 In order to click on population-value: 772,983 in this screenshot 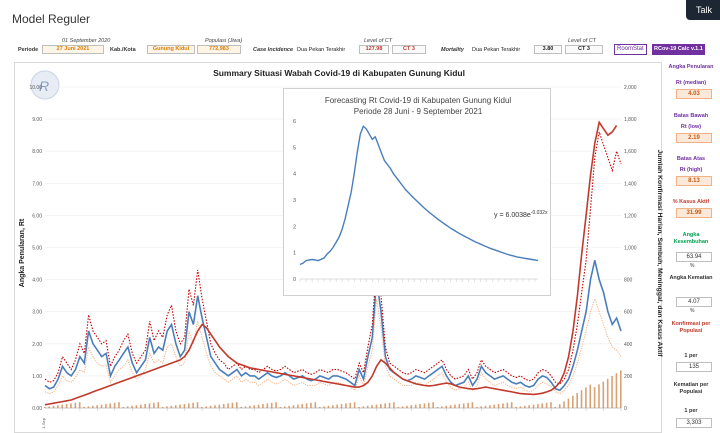, I will do `click(219, 49)`.